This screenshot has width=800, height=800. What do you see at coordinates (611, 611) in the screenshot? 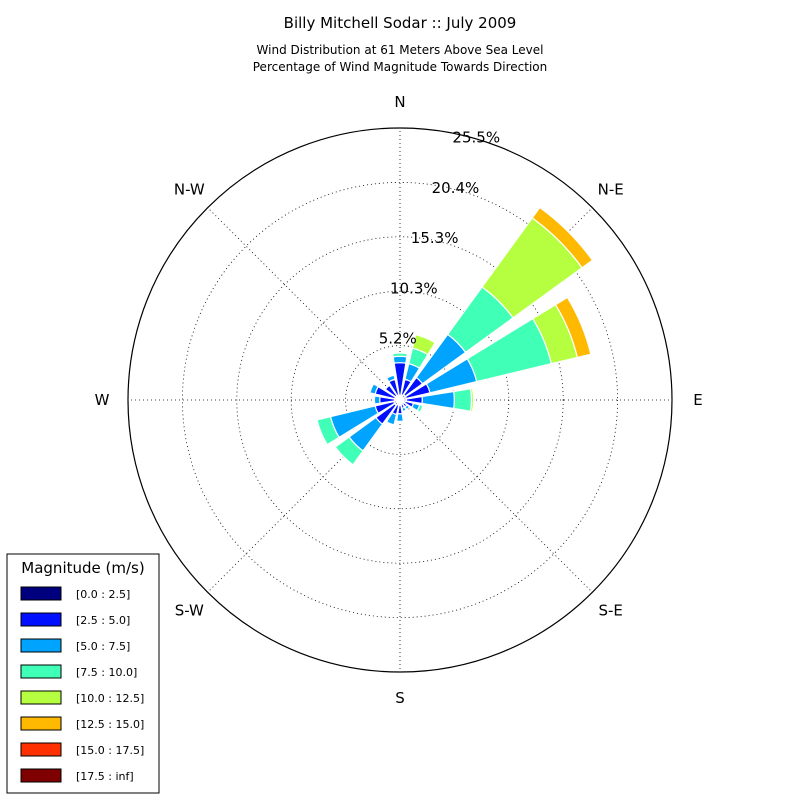
I see `direction-label-s-e: S-E` at bounding box center [611, 611].